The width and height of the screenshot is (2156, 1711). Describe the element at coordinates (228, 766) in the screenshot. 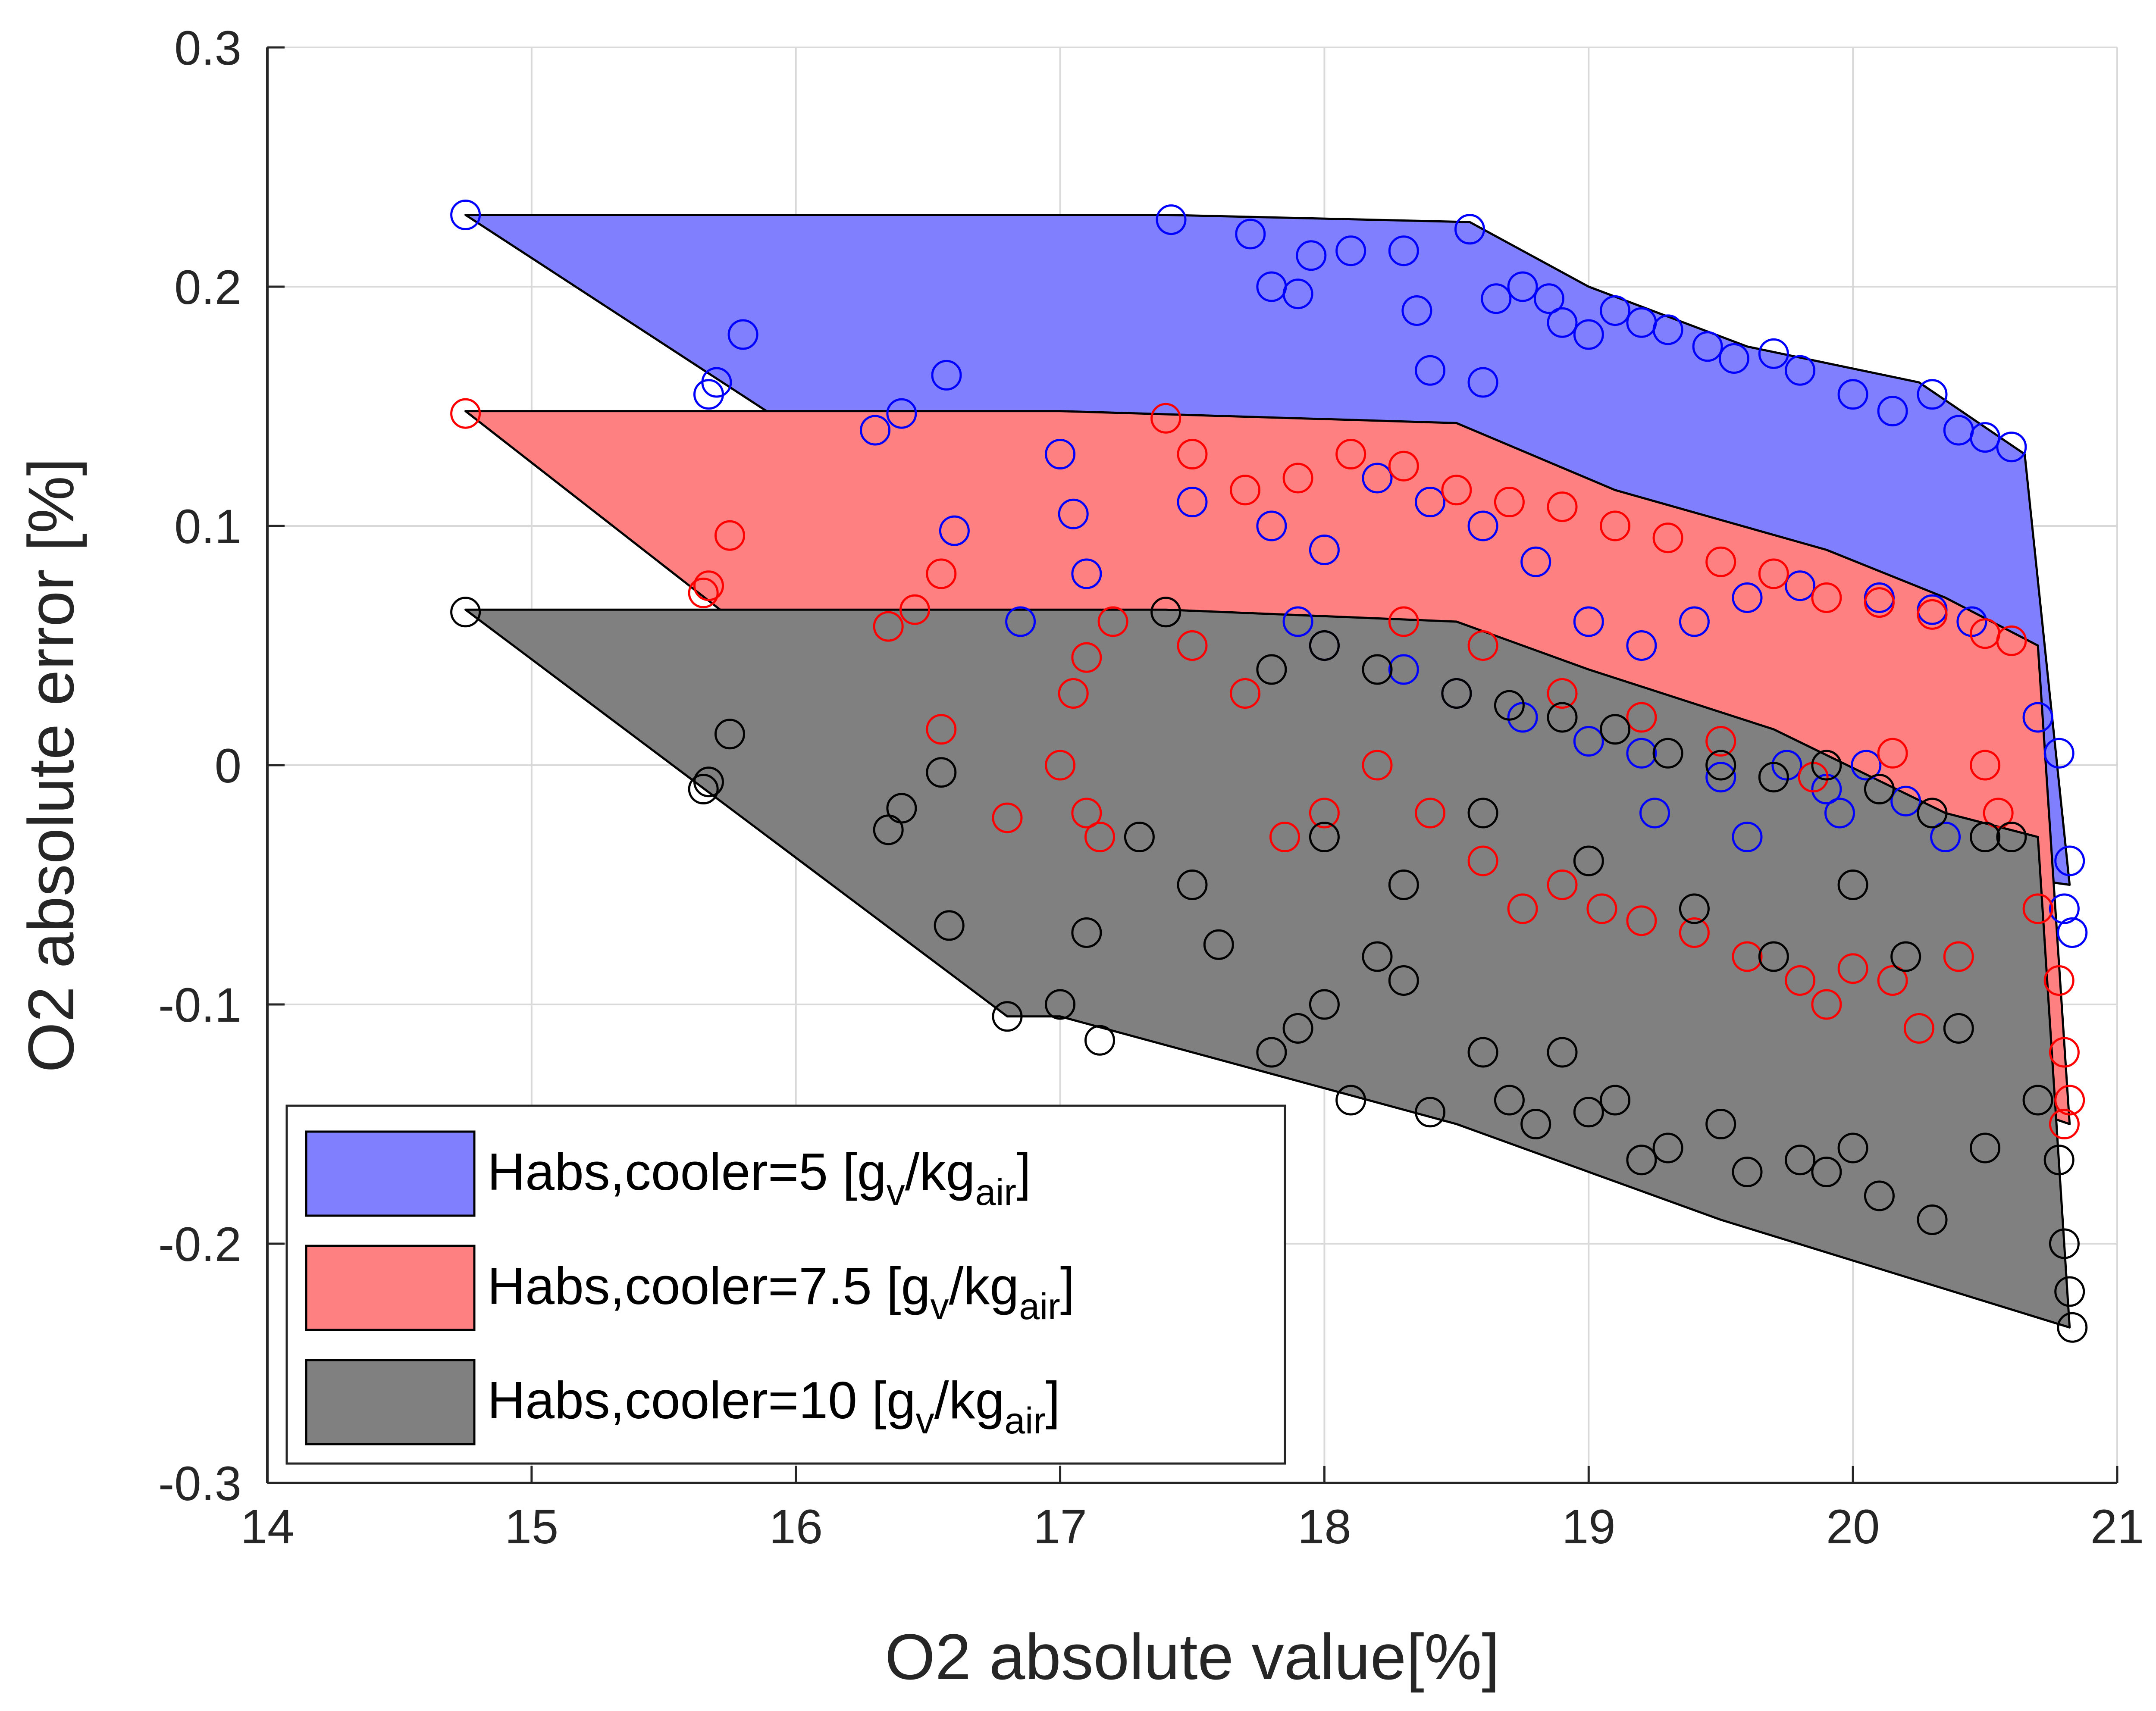

I see `y-tick-label-3: 0` at that location.